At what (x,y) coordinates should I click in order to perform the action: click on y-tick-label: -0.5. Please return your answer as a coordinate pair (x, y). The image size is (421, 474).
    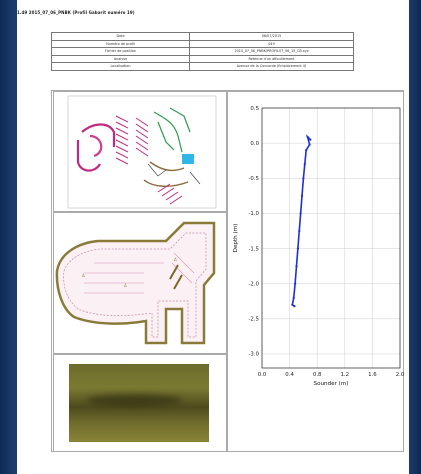
    Looking at the image, I should click on (253, 179).